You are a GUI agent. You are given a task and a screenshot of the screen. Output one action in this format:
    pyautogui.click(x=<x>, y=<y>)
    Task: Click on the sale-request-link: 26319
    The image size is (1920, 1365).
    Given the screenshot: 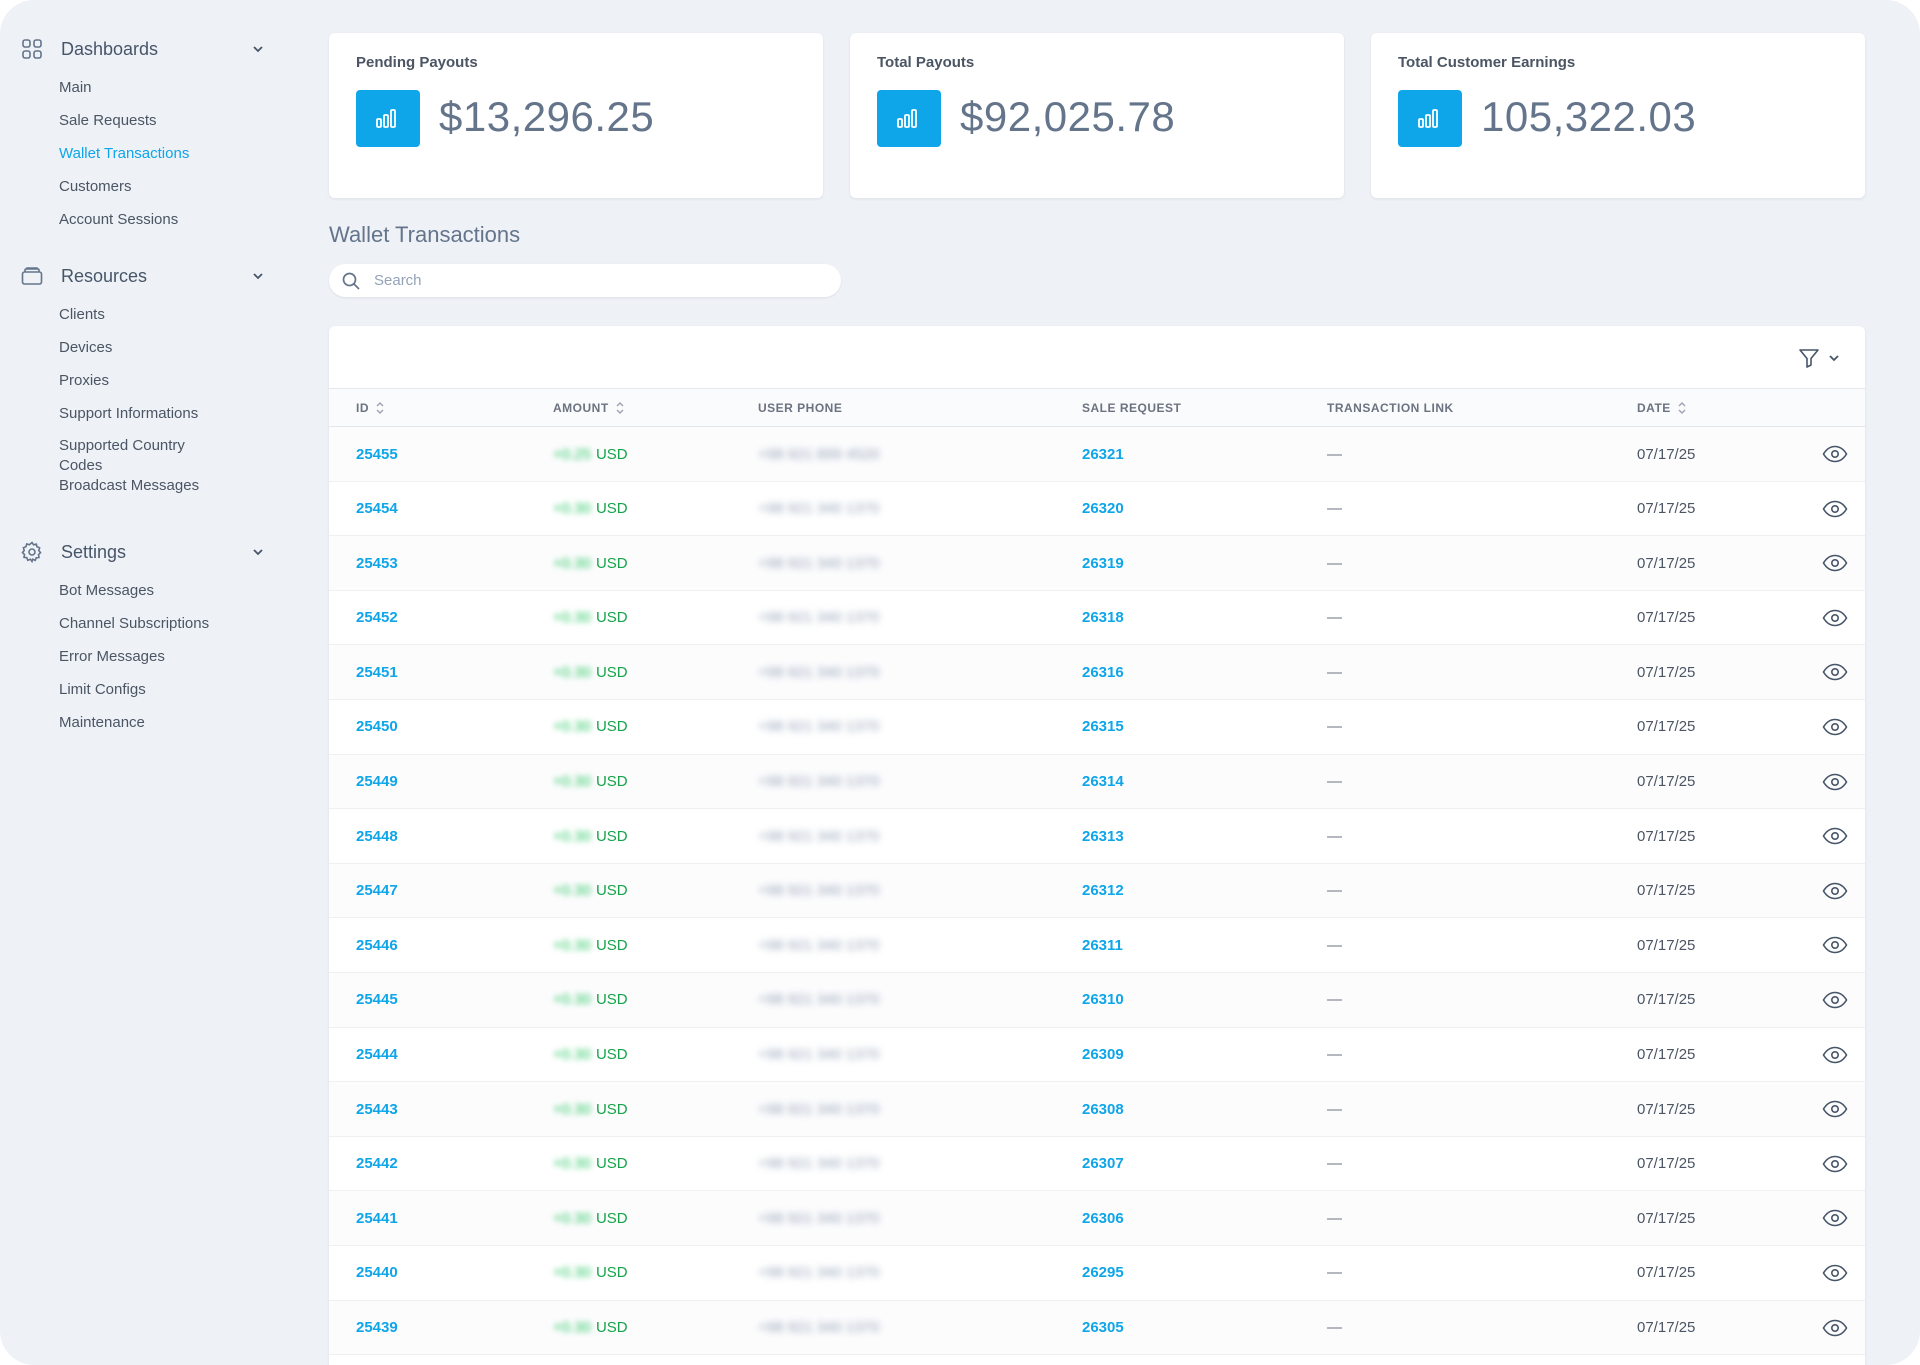 What is the action you would take?
    pyautogui.click(x=1103, y=563)
    